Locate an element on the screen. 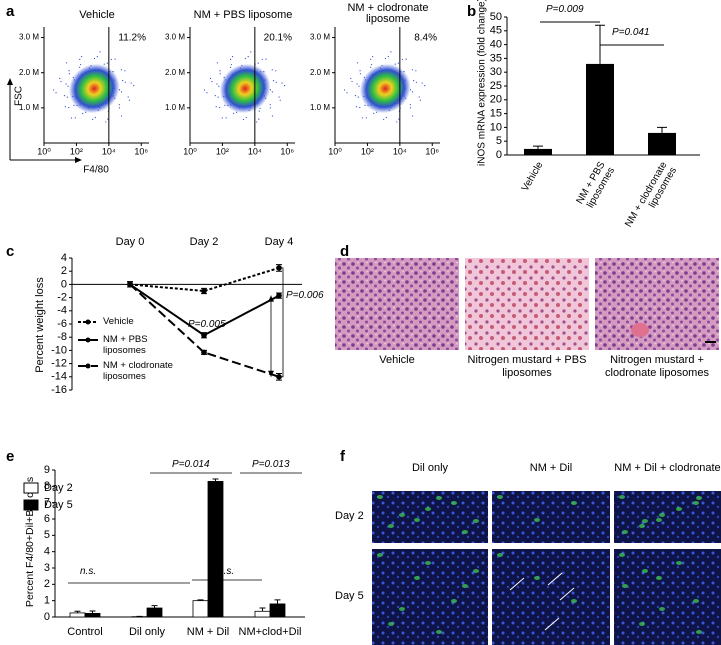 The width and height of the screenshot is (721, 645). annotation: P=0.013 is located at coordinates (271, 464).